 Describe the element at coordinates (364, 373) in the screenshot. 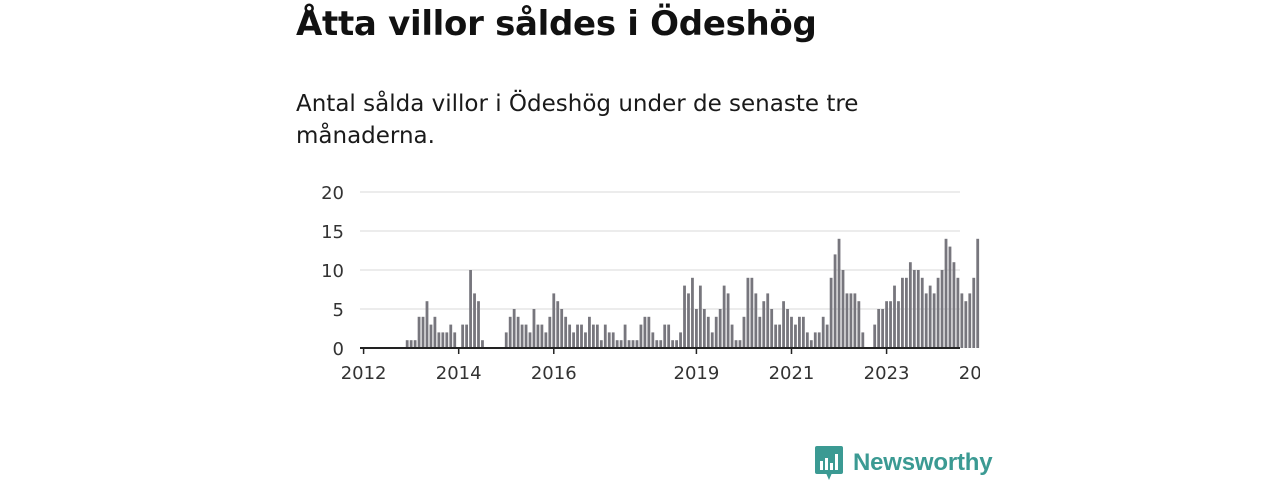

I see `x-tick-label: 2012` at that location.